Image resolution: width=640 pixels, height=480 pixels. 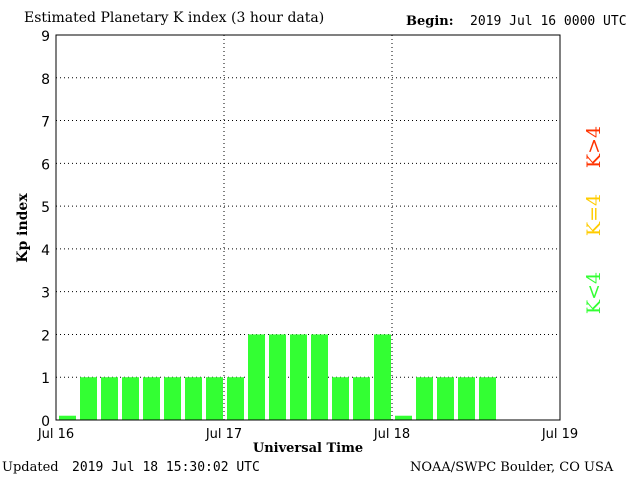 I want to click on begin-label: Begin:, so click(x=430, y=21).